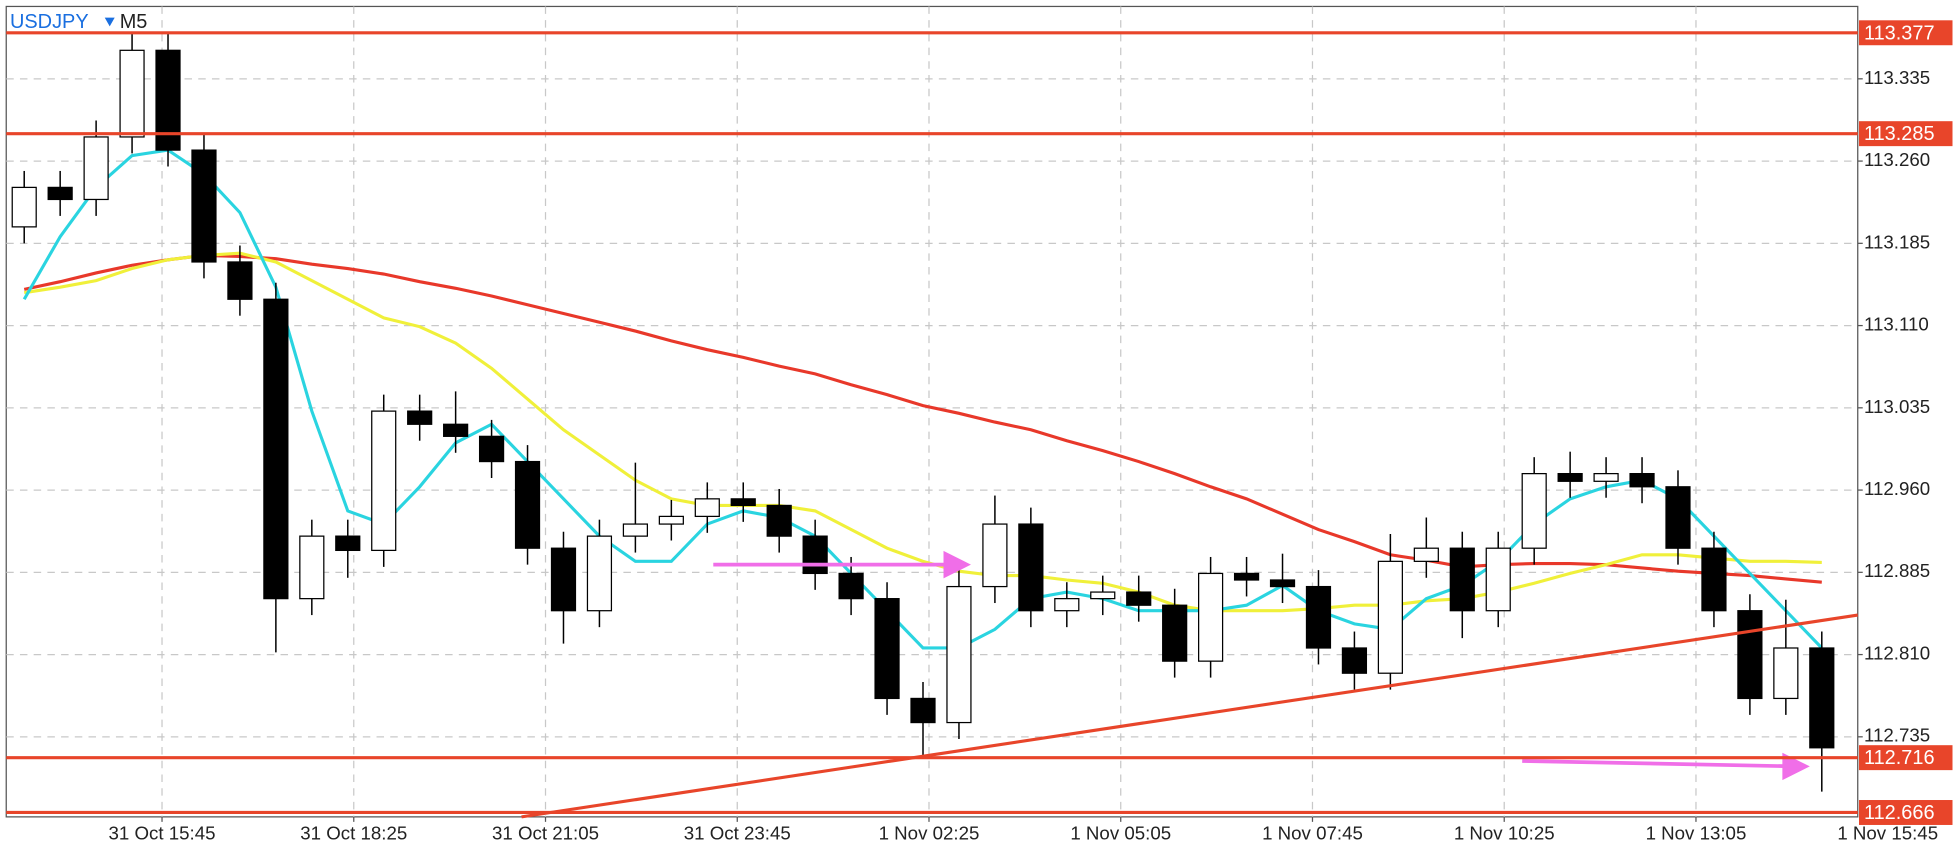 The height and width of the screenshot is (852, 1955). I want to click on x-tick-label: 31 Oct 18:25, so click(353, 832).